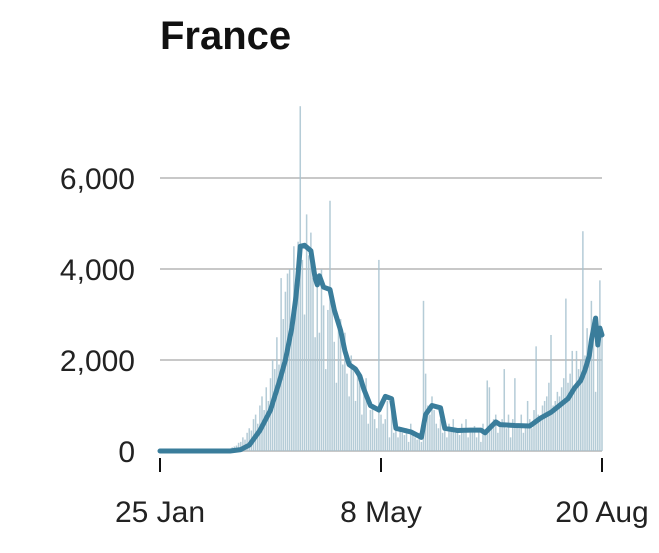 The image size is (659, 553). I want to click on x-tick-label: 20 Aug, so click(601, 512).